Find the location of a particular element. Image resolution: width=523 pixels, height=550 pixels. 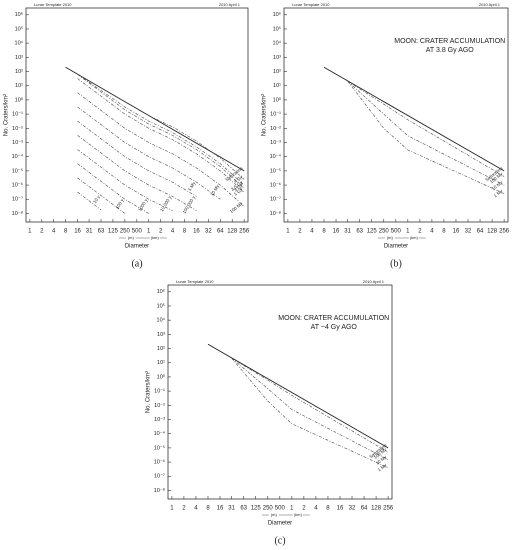

chart-title: MOON: CRATER ACCUMULATION is located at coordinates (449, 41).